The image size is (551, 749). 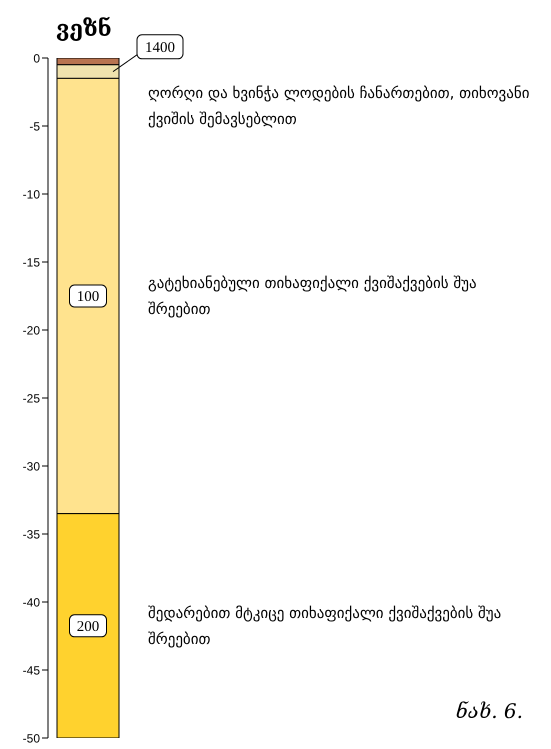 I want to click on text: ნახ. 6., so click(x=489, y=711).